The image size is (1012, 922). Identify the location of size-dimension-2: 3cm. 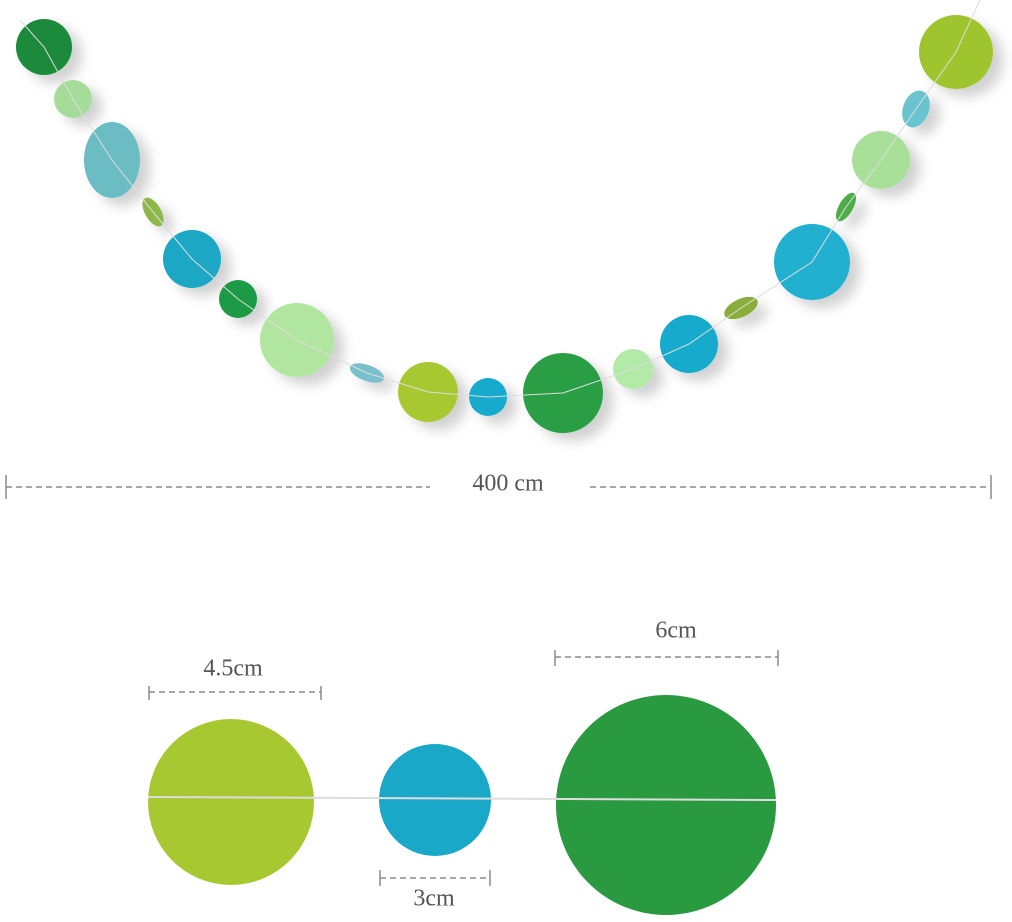
(435, 891).